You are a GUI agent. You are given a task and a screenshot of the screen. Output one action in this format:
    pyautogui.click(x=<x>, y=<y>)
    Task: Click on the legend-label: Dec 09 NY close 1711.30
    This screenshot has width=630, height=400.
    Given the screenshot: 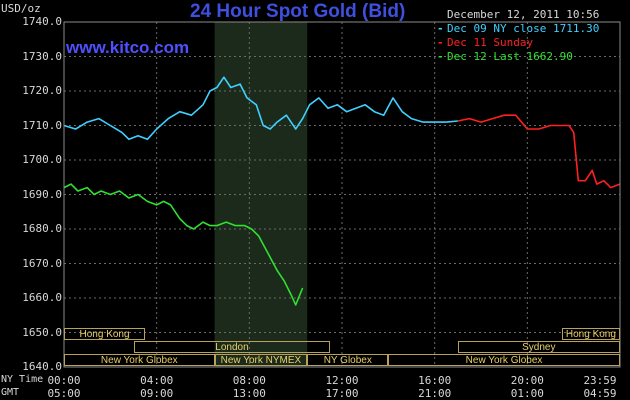 What is the action you would take?
    pyautogui.click(x=523, y=28)
    